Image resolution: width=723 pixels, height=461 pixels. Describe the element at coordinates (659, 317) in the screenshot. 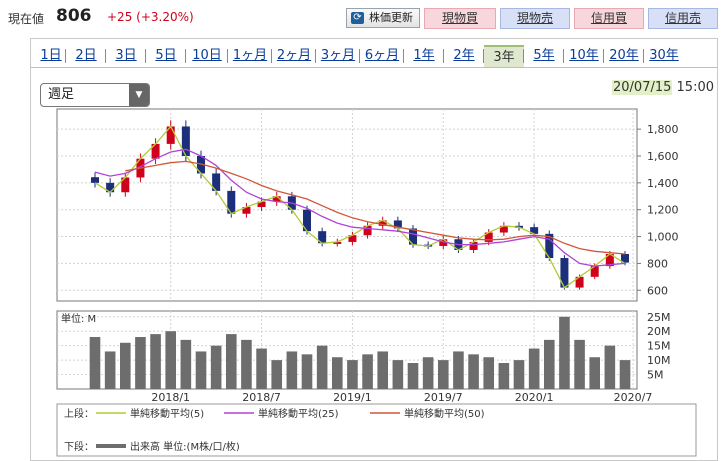

I see `volume-tick-label: 25M` at that location.